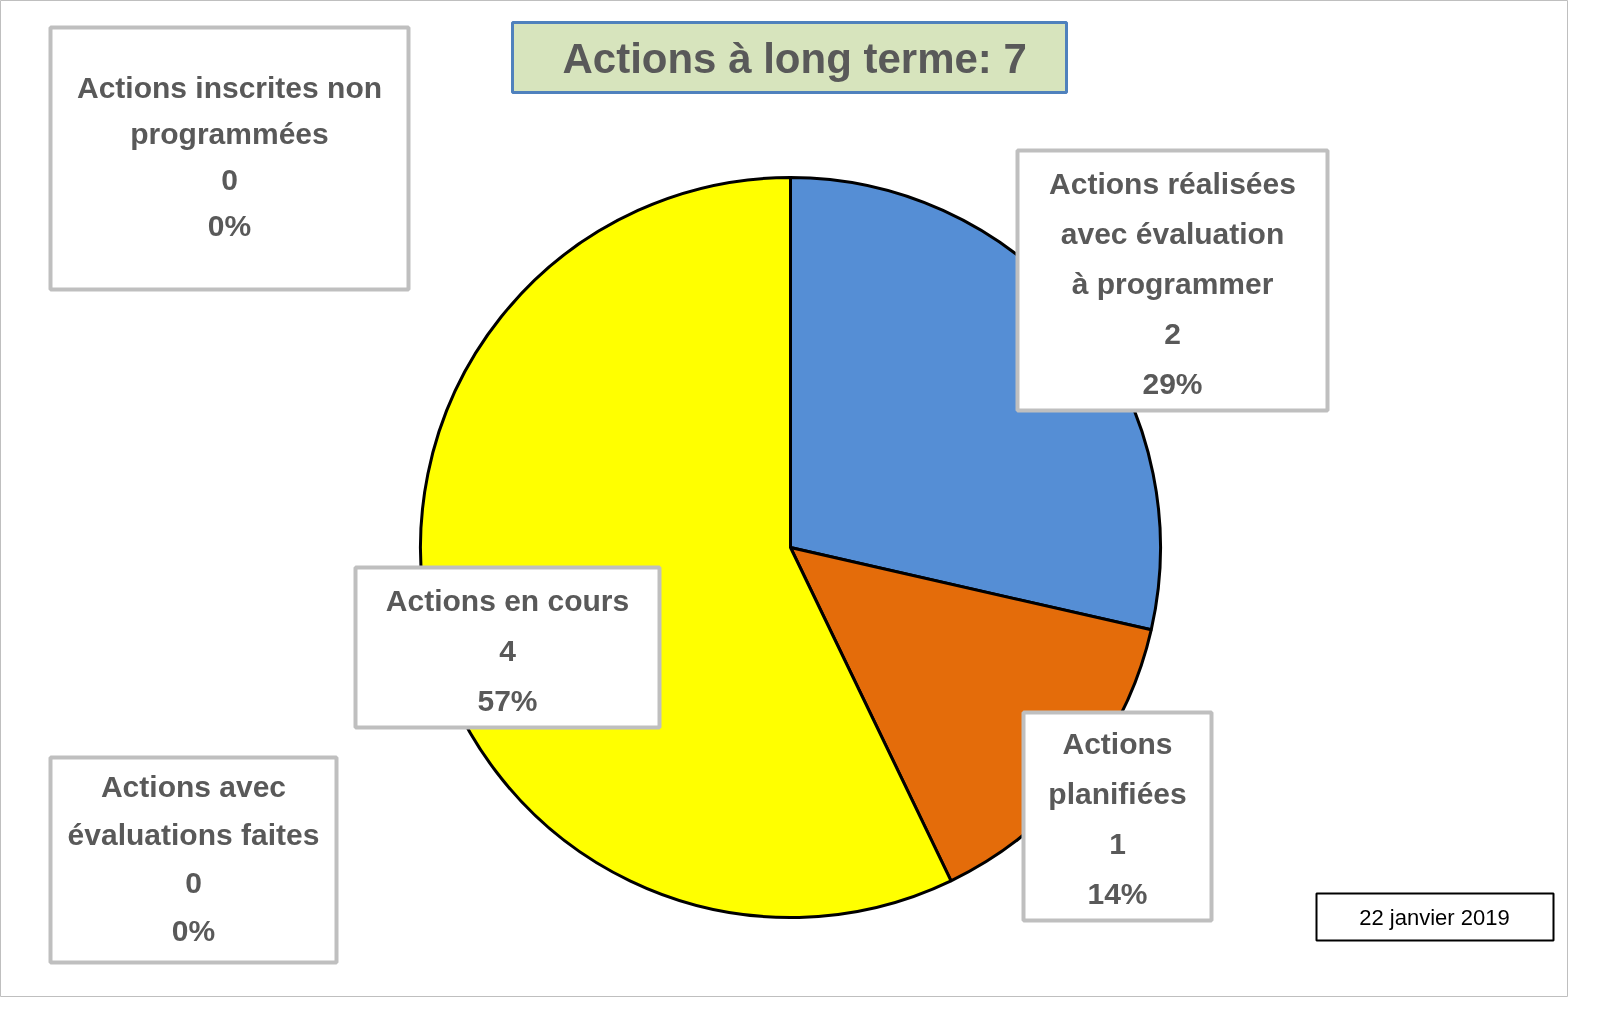 The height and width of the screenshot is (1024, 1610). Describe the element at coordinates (1434, 917) in the screenshot. I see `text: 22 janvier 2019` at that location.